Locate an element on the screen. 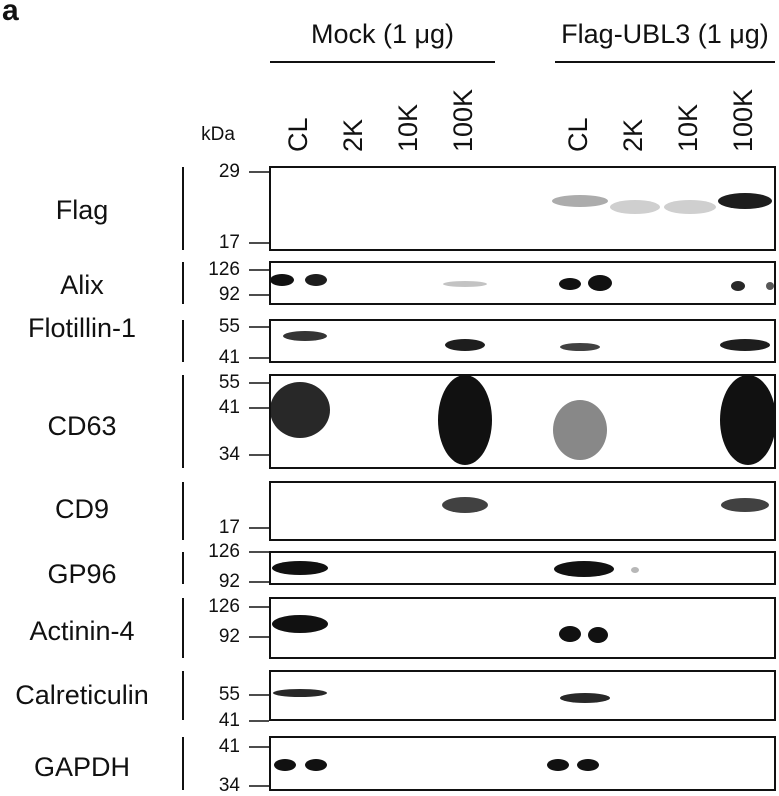 The image size is (779, 796). blot-label: Flotillin-1 is located at coordinates (82, 328).